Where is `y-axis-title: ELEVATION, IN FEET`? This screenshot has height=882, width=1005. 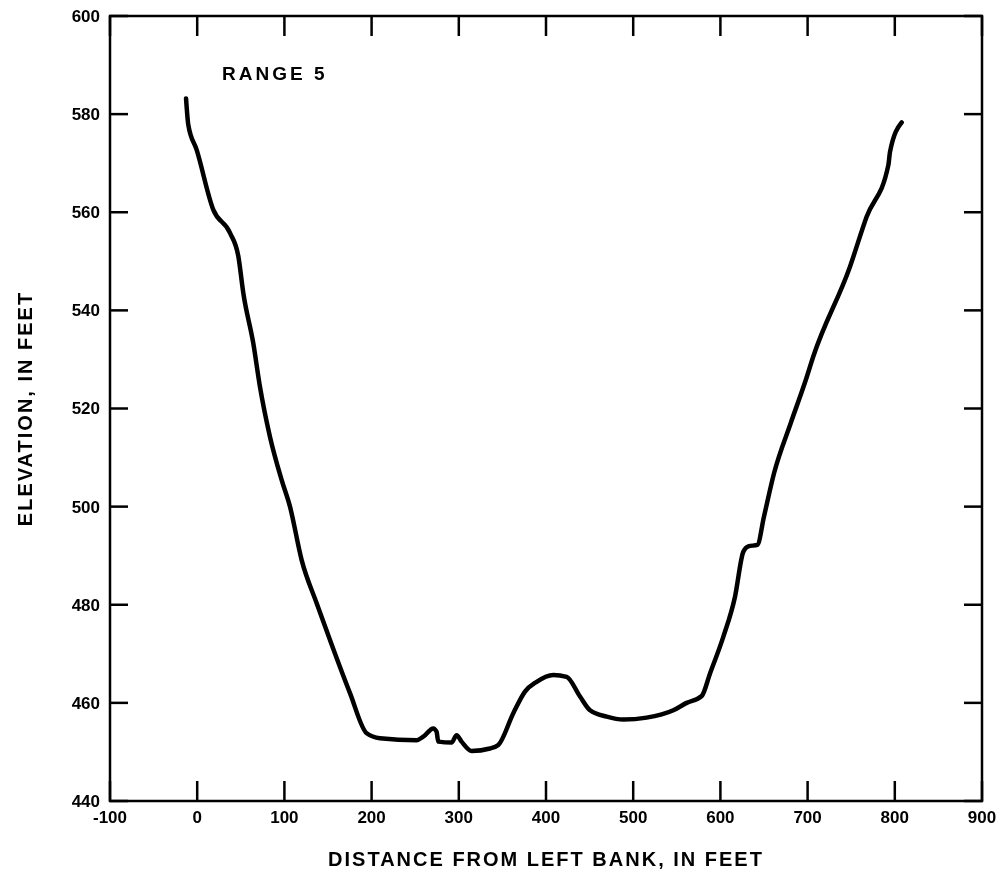
y-axis-title: ELEVATION, IN FEET is located at coordinates (25, 408).